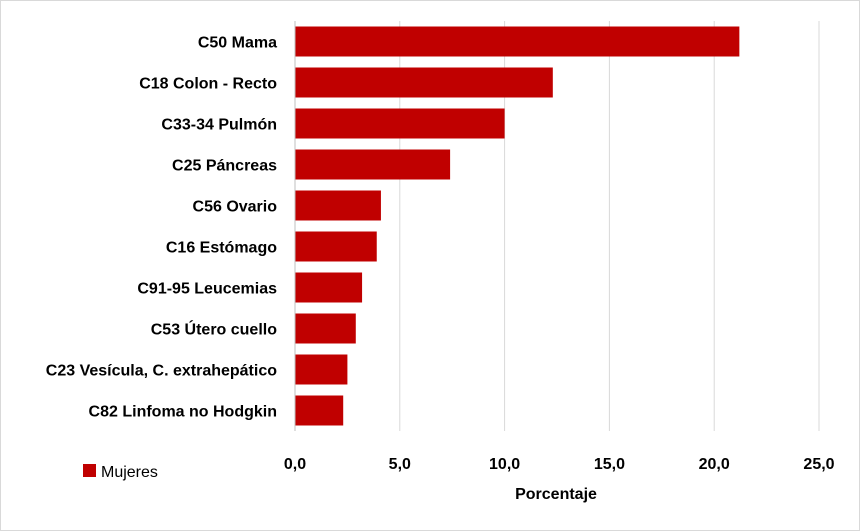 The height and width of the screenshot is (531, 860). I want to click on category-label: C82 Linfoma no Hodgkin, so click(183, 412).